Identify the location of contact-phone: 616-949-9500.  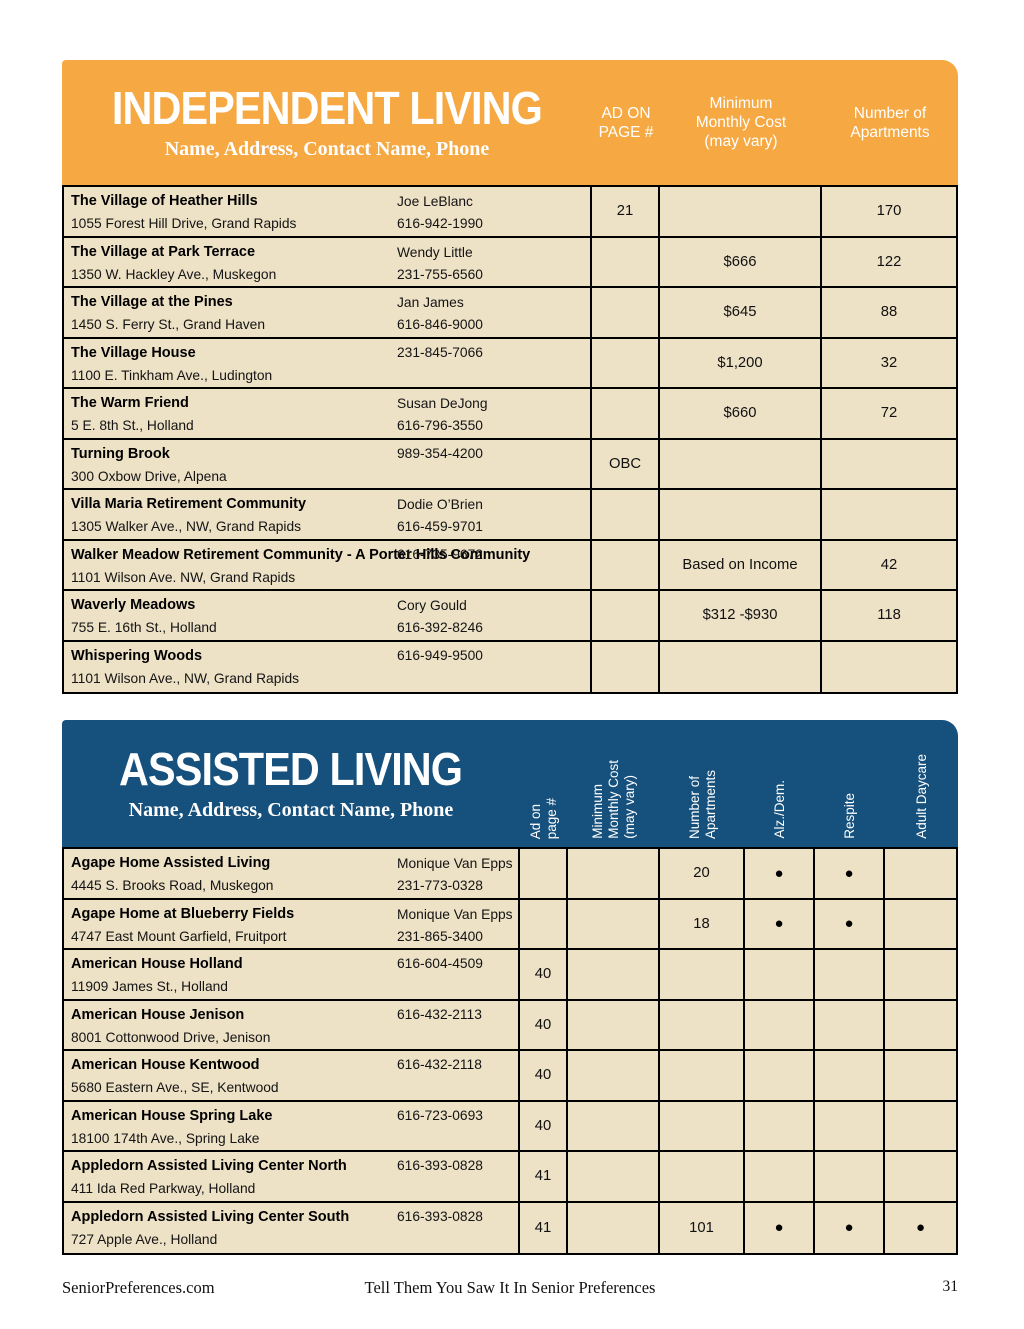
(440, 655).